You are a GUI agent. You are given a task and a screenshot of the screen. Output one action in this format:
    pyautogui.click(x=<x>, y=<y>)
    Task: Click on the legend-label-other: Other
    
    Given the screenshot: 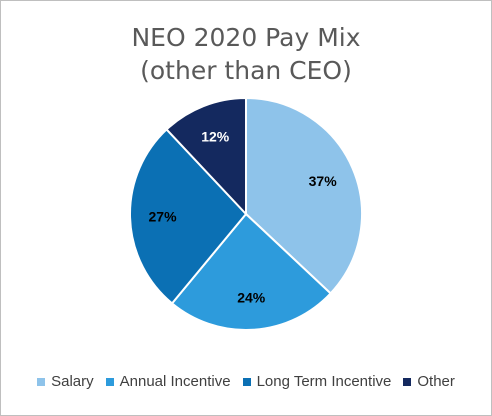 What is the action you would take?
    pyautogui.click(x=436, y=381)
    